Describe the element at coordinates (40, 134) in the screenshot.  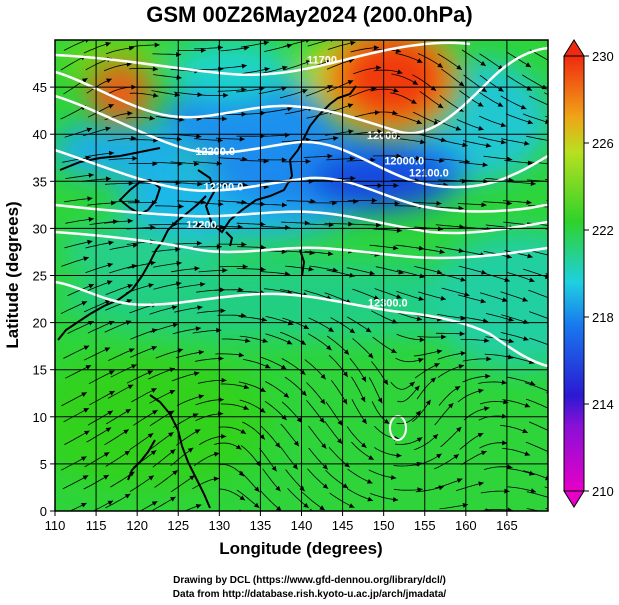
I see `y-tick-label: 40` at that location.